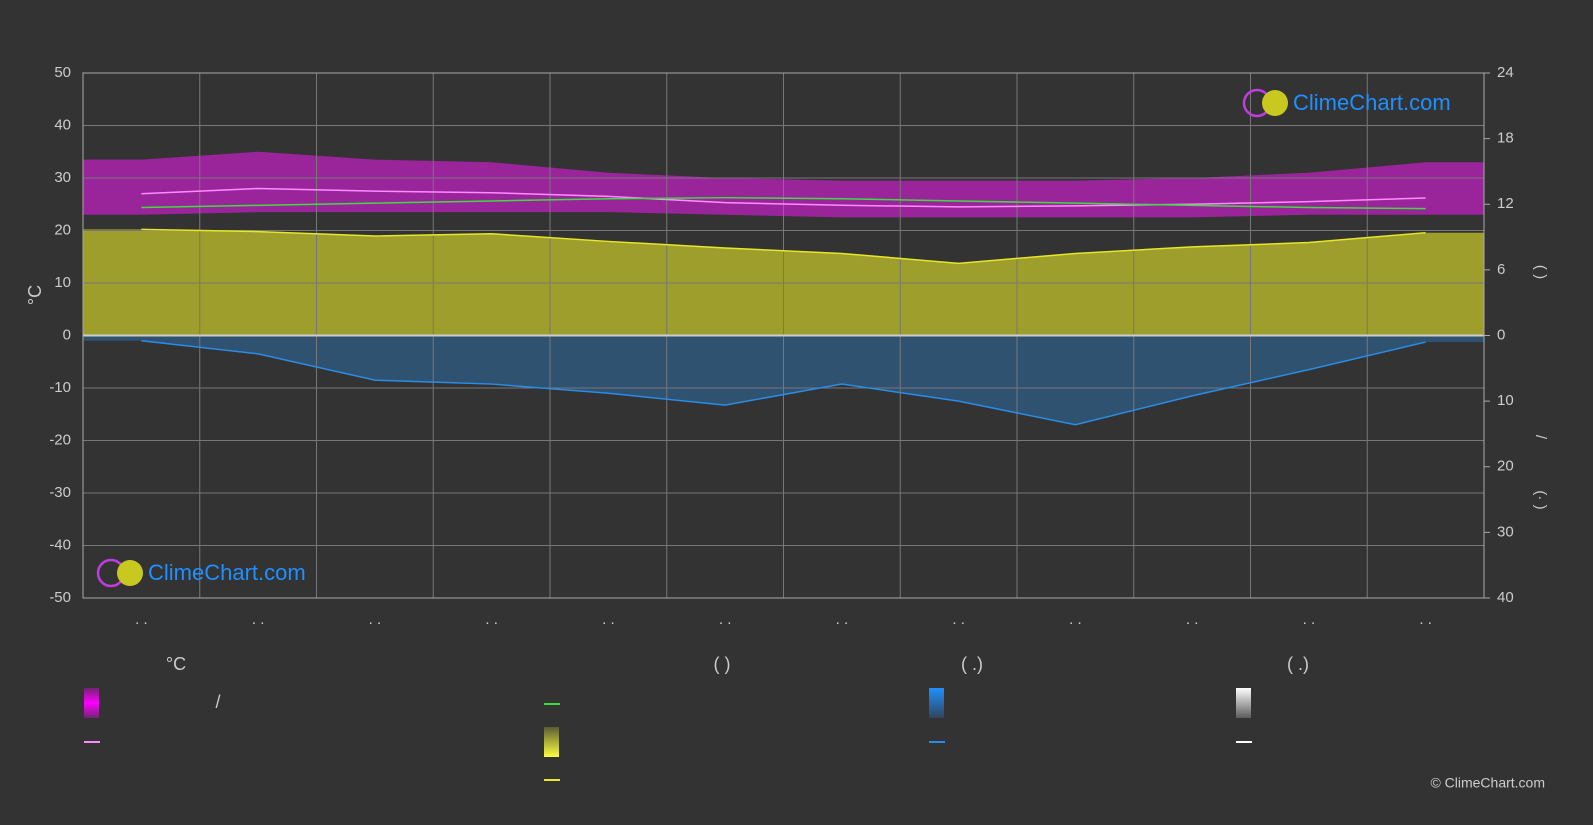  Describe the element at coordinates (35, 295) in the screenshot. I see `y-axis-label: °C` at that location.